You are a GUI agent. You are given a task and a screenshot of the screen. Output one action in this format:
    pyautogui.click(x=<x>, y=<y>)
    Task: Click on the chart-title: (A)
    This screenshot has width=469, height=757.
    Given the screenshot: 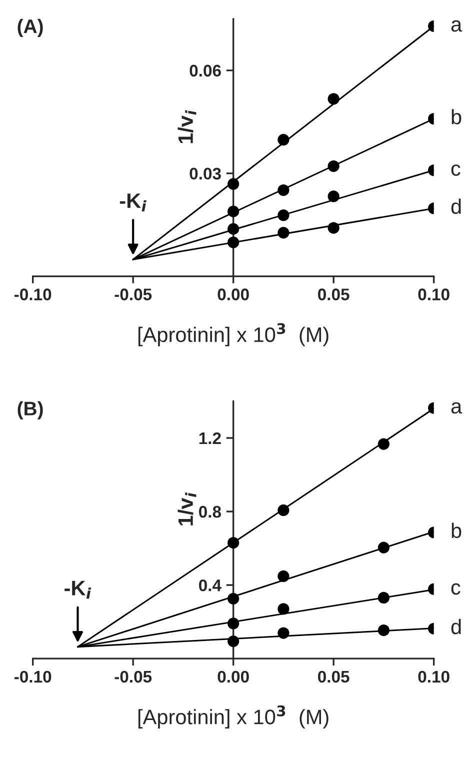 What is the action you would take?
    pyautogui.click(x=30, y=28)
    